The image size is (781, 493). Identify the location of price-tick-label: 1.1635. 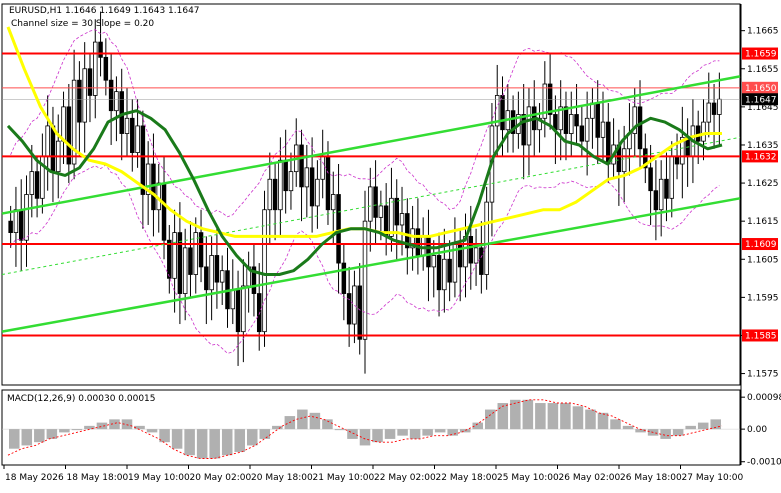
(763, 146).